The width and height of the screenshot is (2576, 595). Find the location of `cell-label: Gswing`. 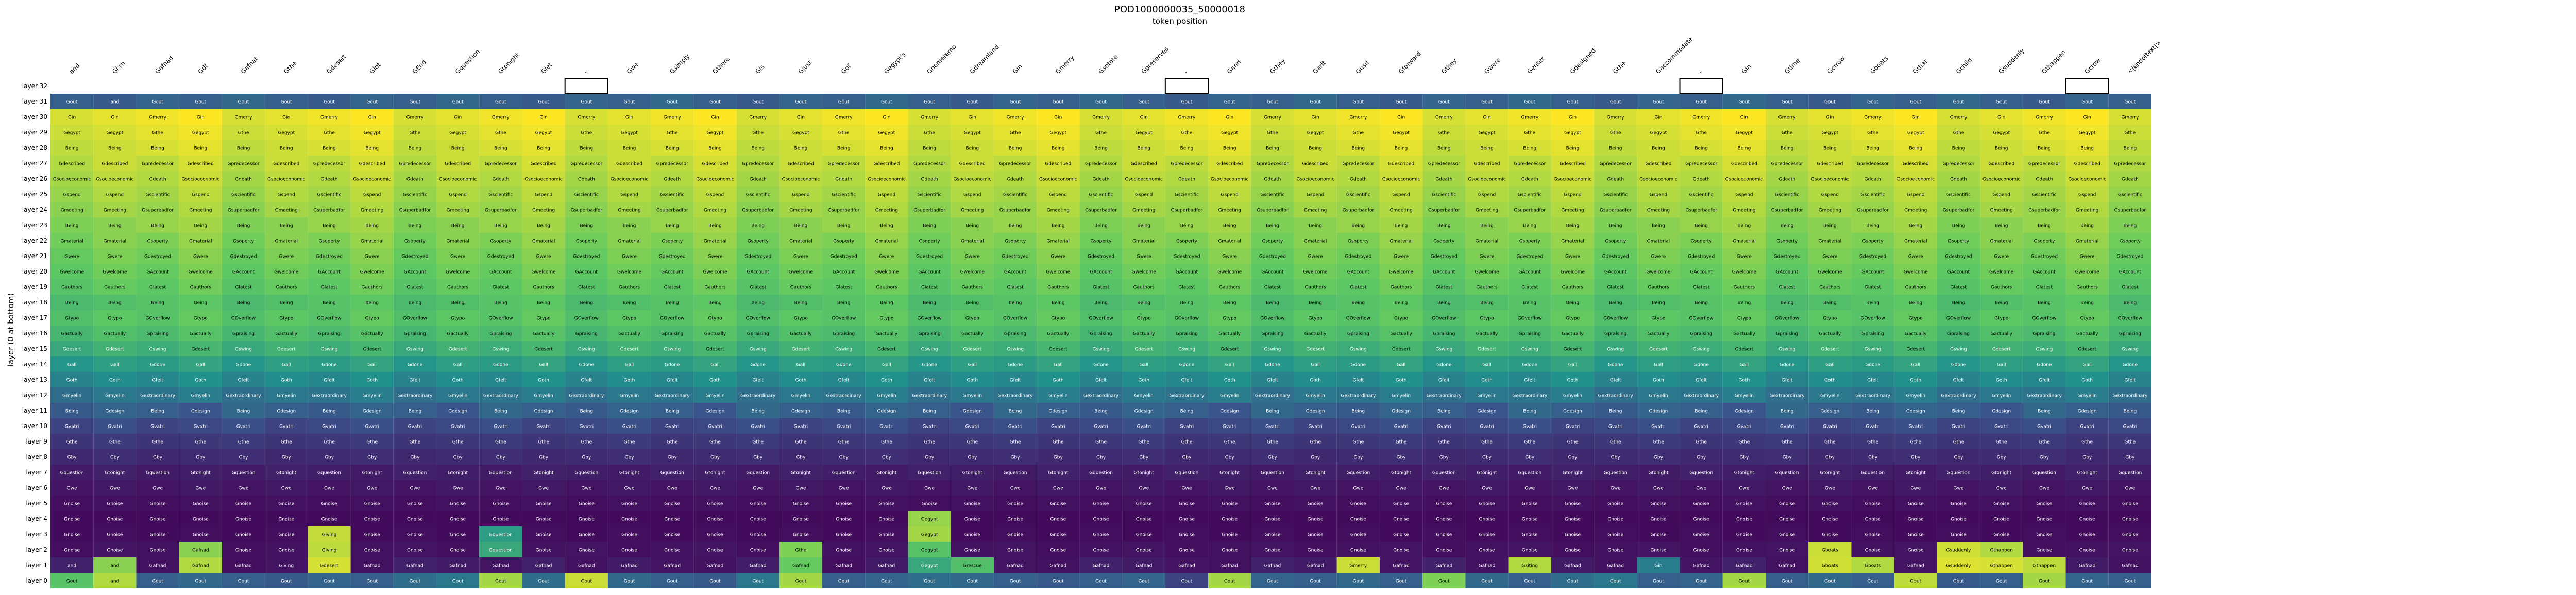

cell-label: Gswing is located at coordinates (157, 349).